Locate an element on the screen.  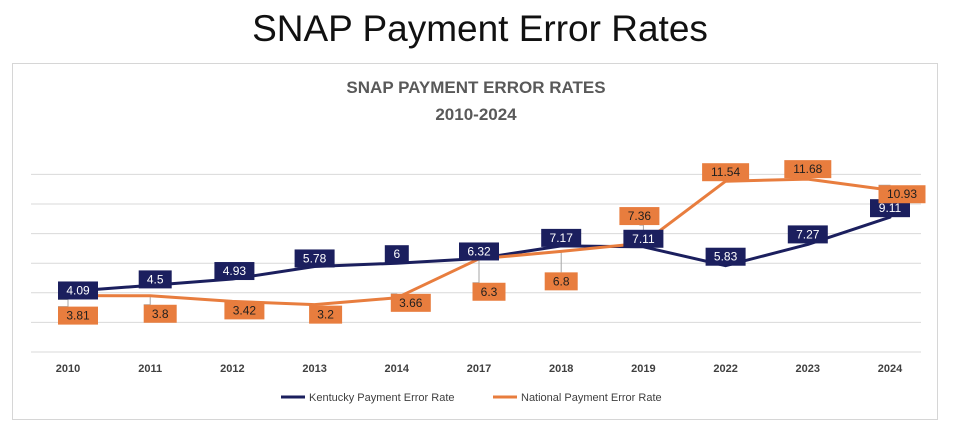
x-tick-label: 2023 is located at coordinates (808, 369).